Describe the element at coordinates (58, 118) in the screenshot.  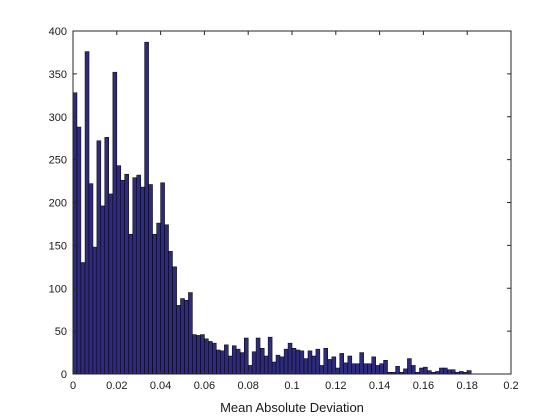
I see `y-tick-label: 300` at that location.